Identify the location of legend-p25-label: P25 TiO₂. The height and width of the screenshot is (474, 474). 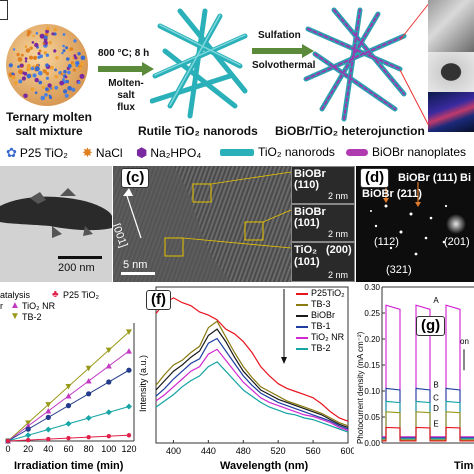
(43, 153).